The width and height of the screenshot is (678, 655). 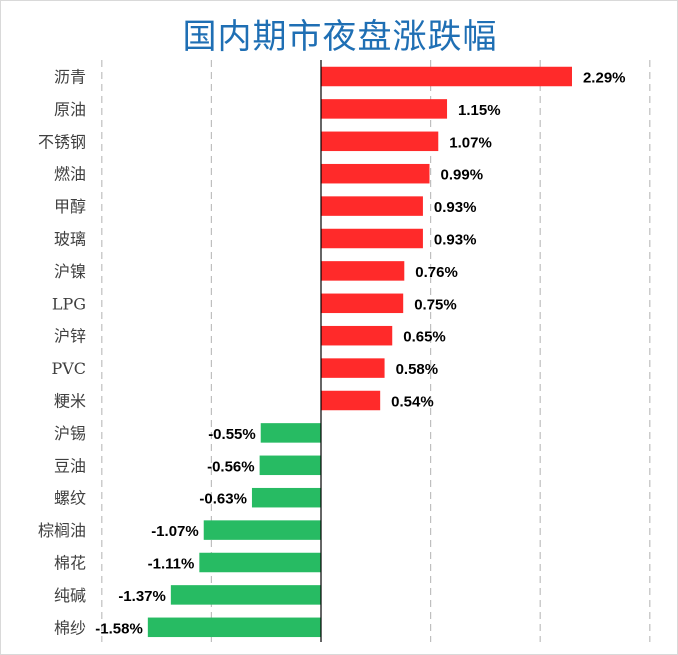 What do you see at coordinates (435, 304) in the screenshot?
I see `value-label: 0.75%` at bounding box center [435, 304].